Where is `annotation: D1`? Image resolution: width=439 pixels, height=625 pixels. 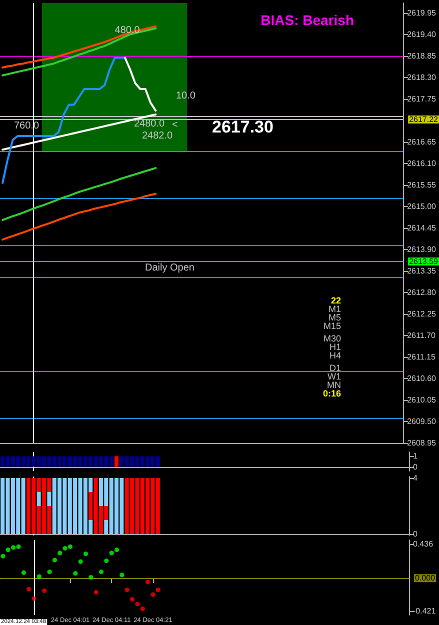 annotation: D1 is located at coordinates (335, 368).